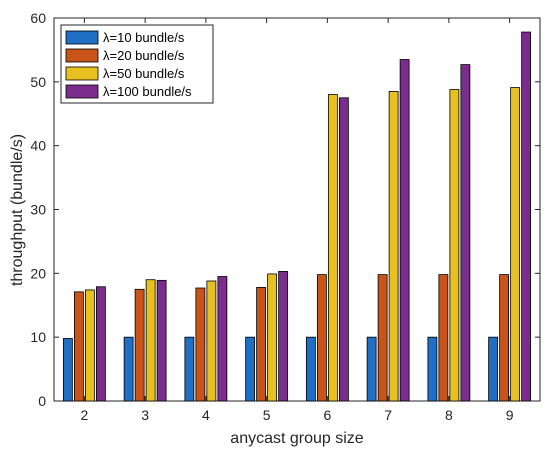 The width and height of the screenshot is (550, 454). What do you see at coordinates (206, 415) in the screenshot?
I see `x-tick-label: 4` at bounding box center [206, 415].